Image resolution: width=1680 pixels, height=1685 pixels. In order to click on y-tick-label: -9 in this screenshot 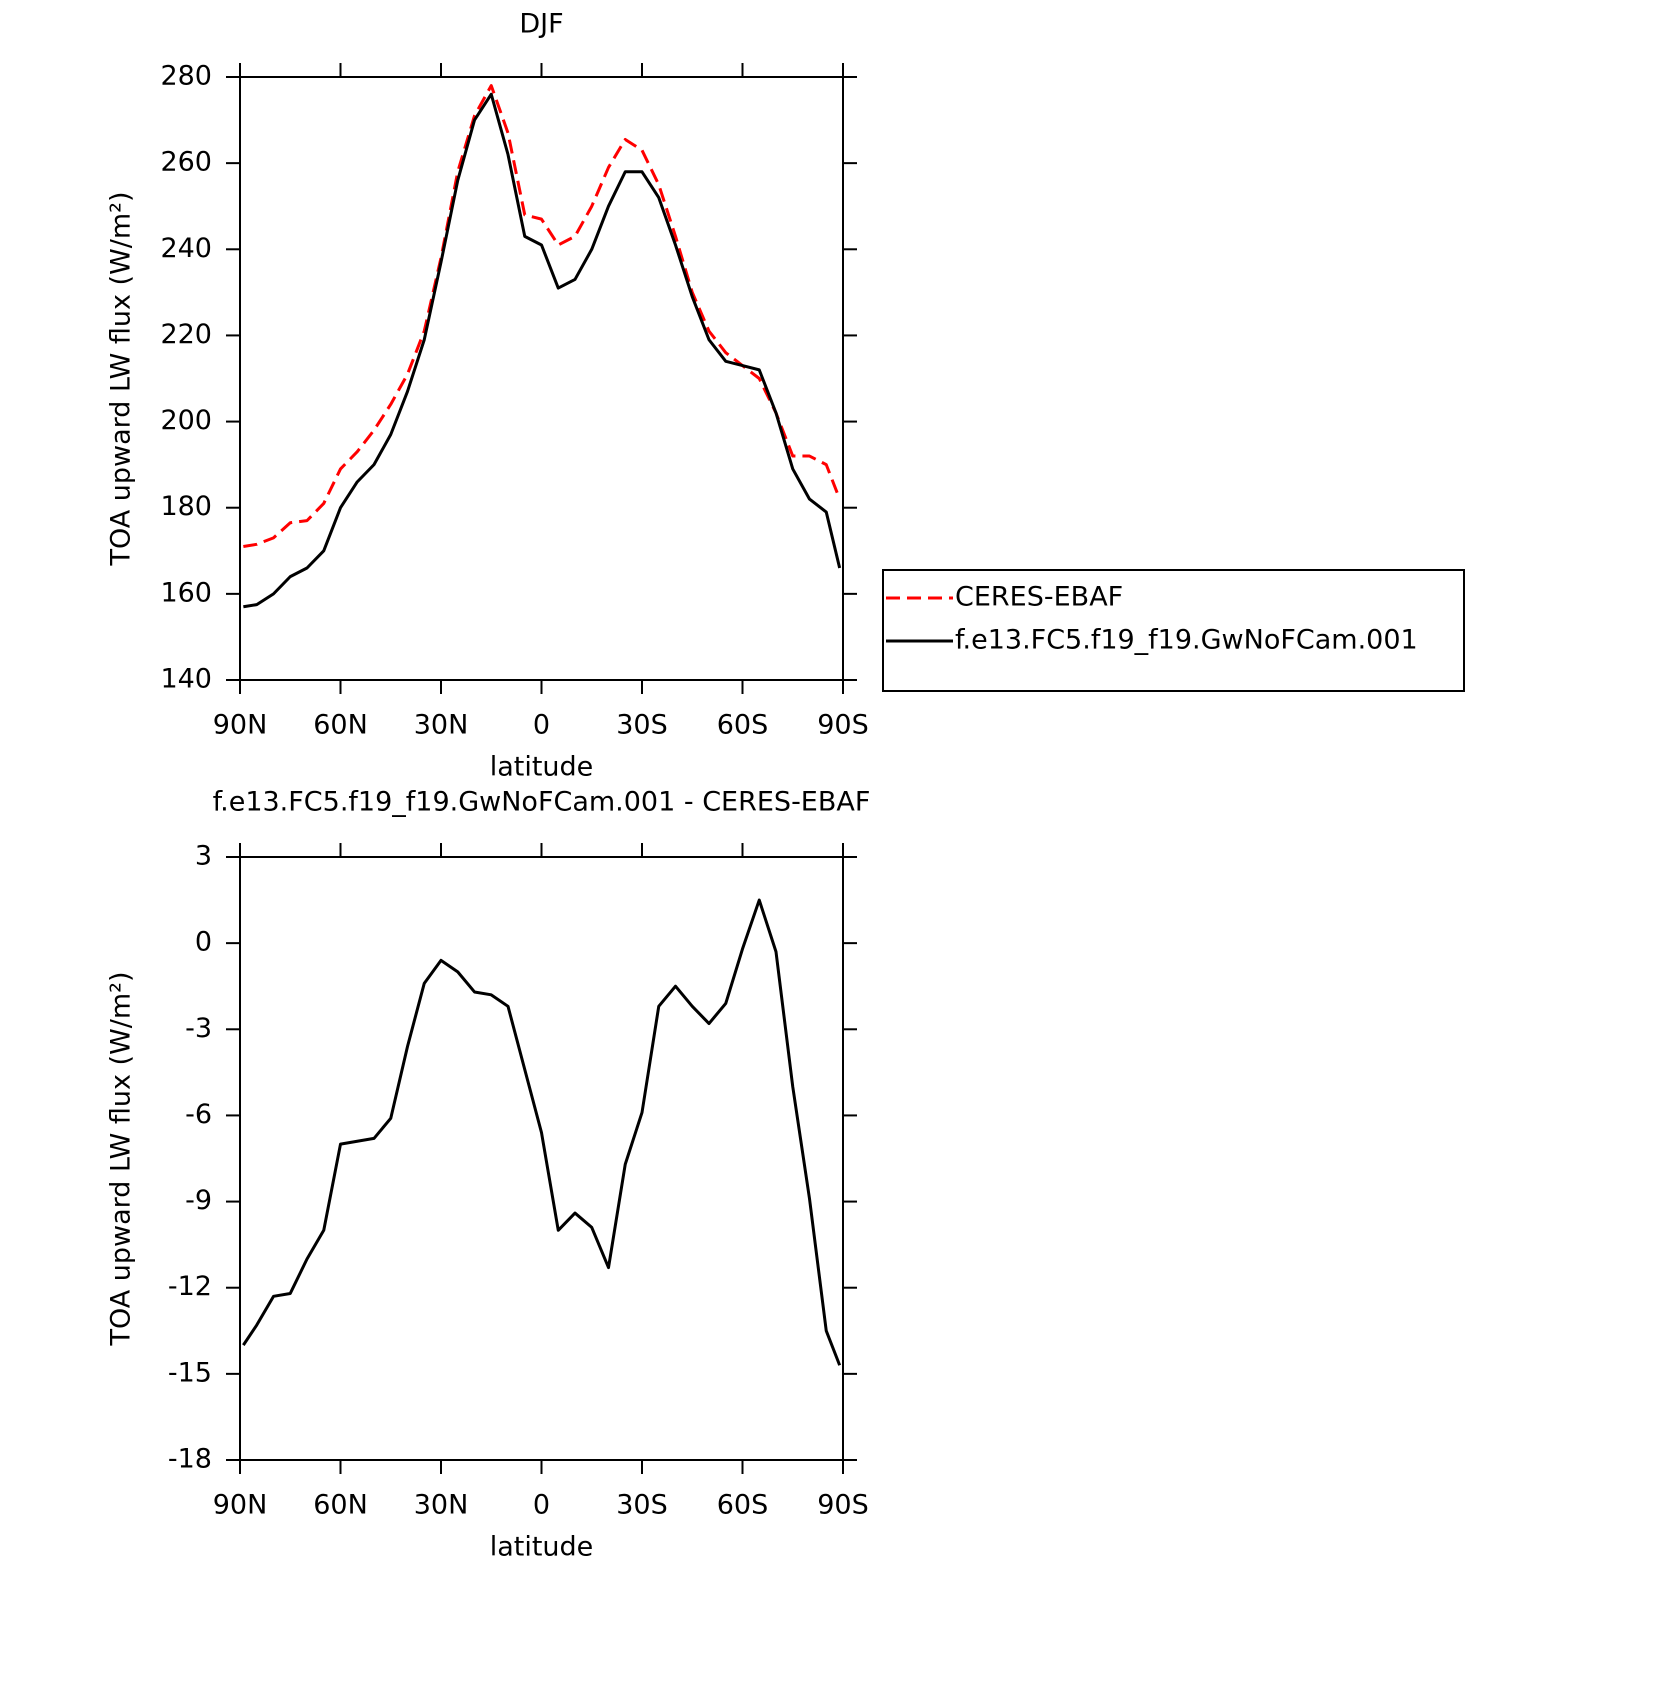, I will do `click(198, 1200)`.